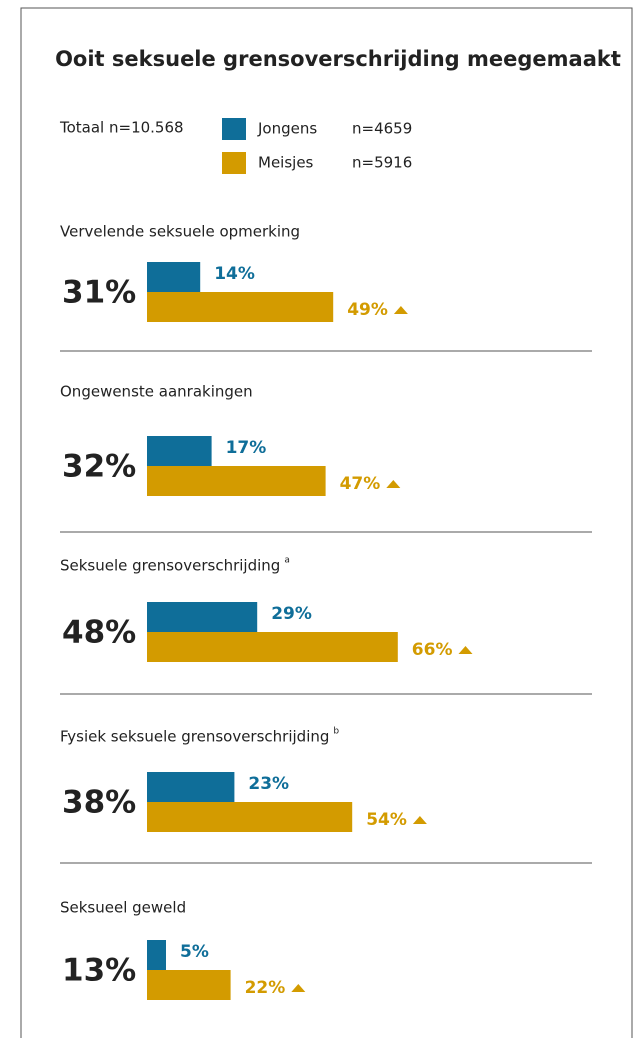 The width and height of the screenshot is (641, 1038). What do you see at coordinates (180, 232) in the screenshot?
I see `category-label: Vervelende seksuele opmerking` at bounding box center [180, 232].